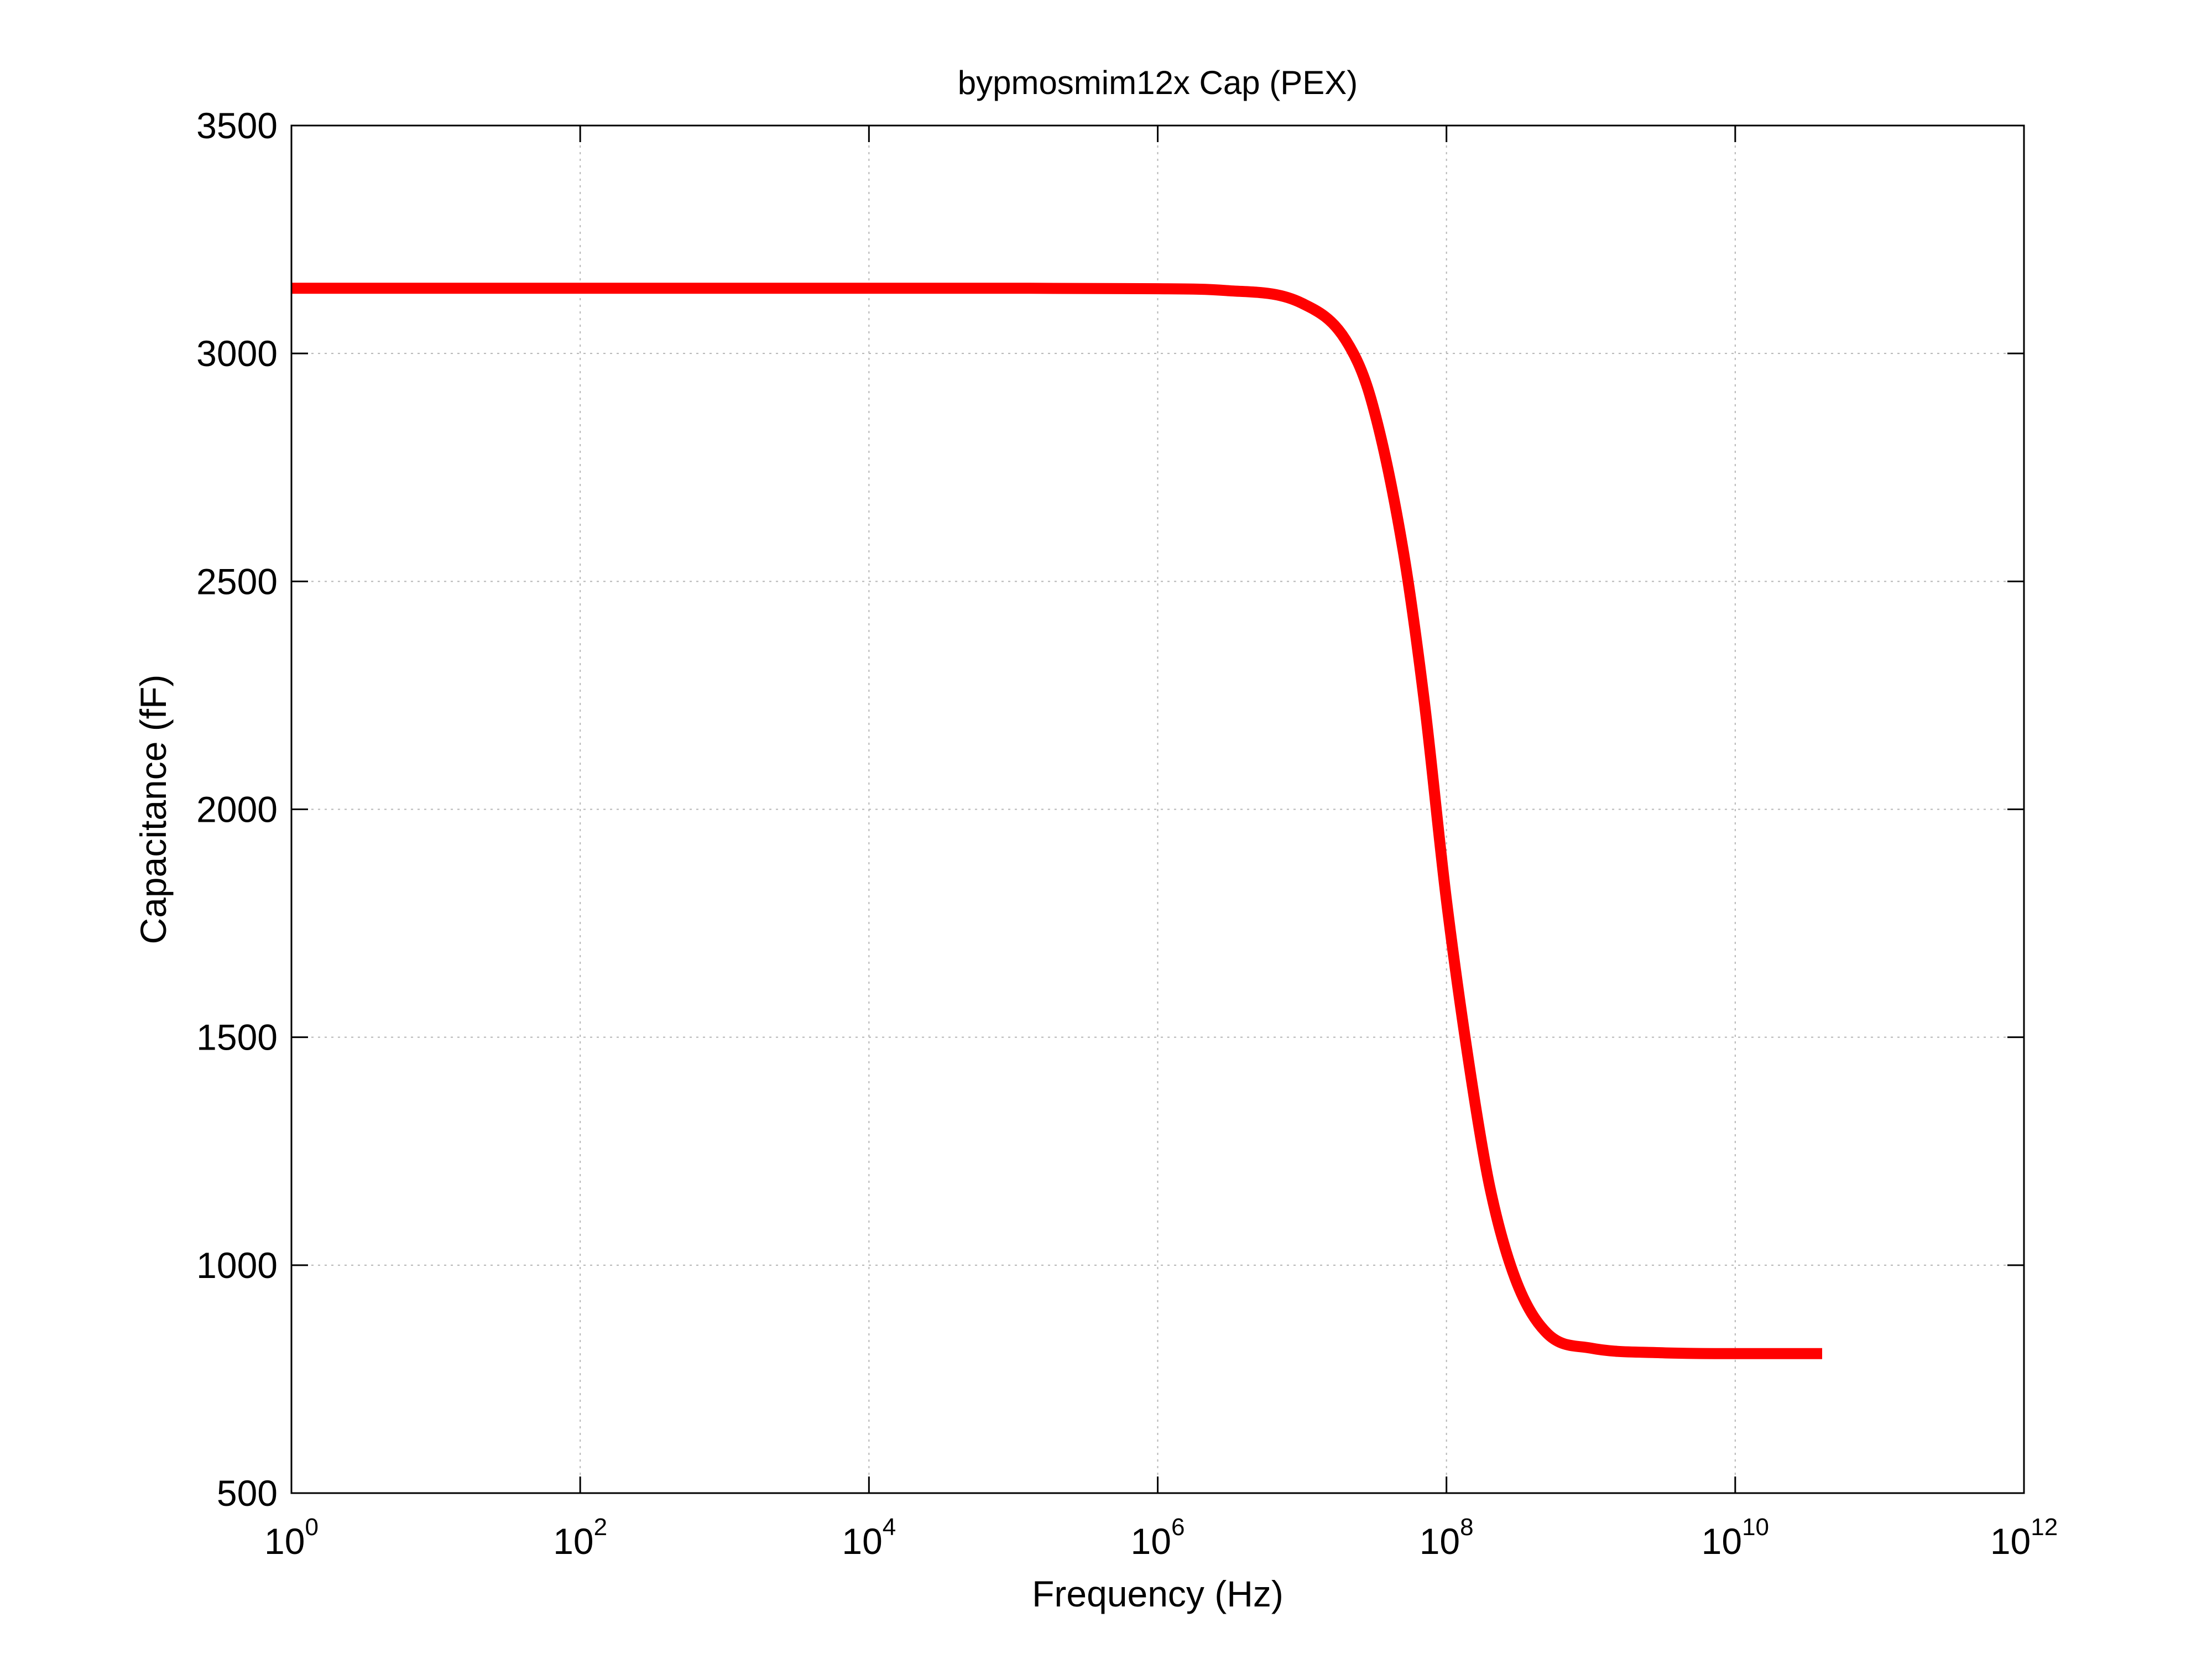  Describe the element at coordinates (1447, 1538) in the screenshot. I see `x-tick-label: 10⁸` at that location.